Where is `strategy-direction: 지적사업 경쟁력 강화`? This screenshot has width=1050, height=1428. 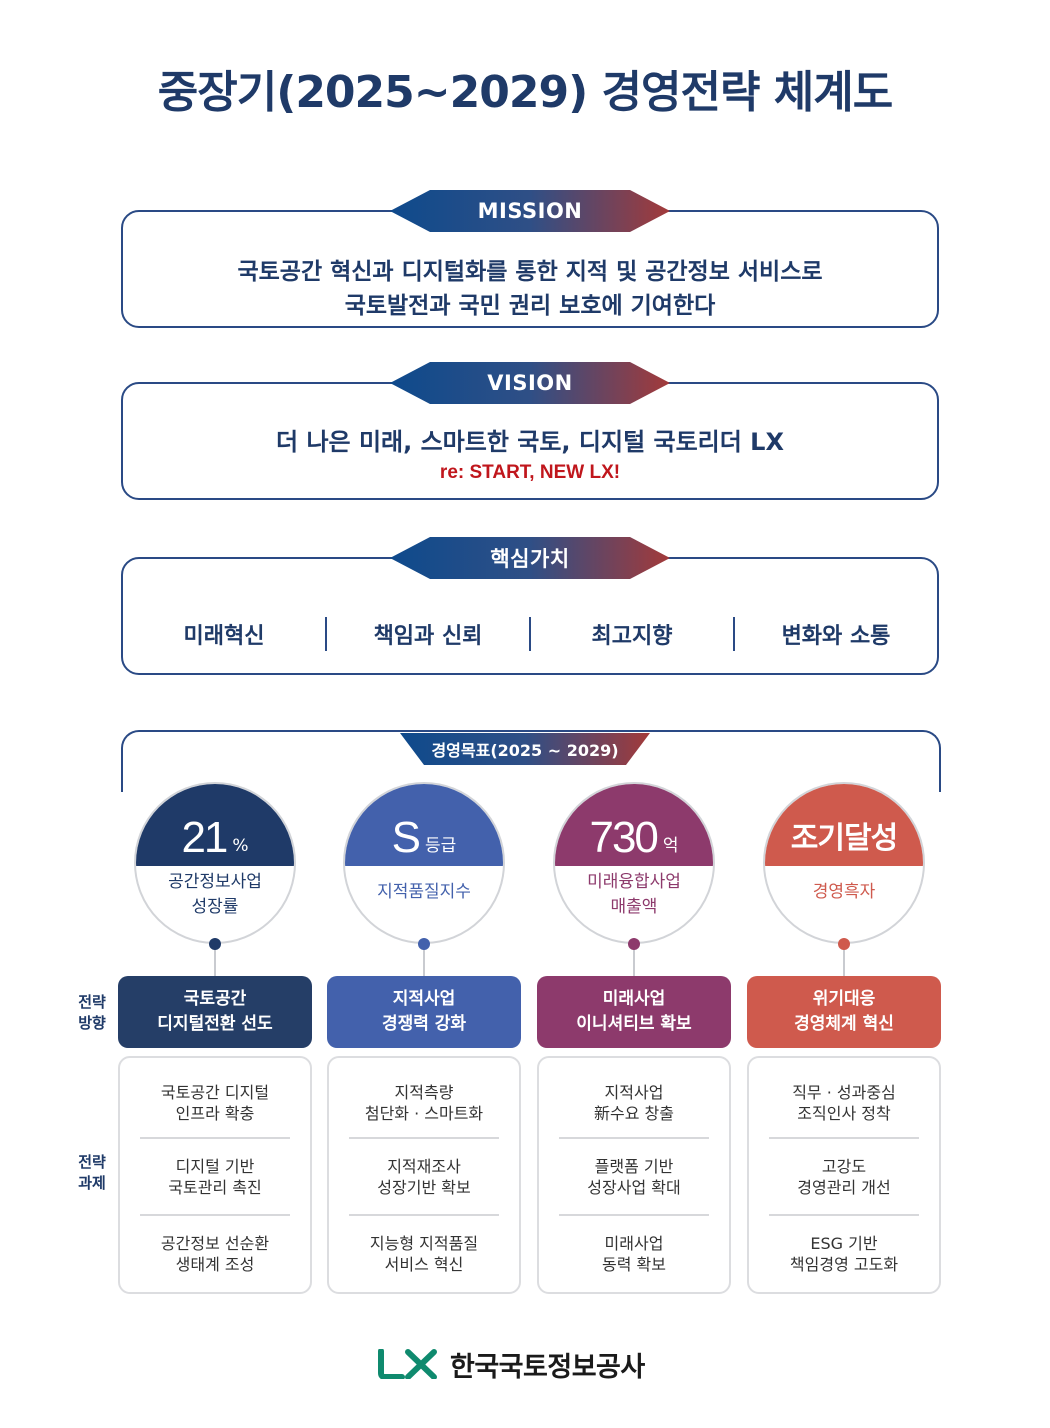
strategy-direction: 지적사업 경쟁력 강화 is located at coordinates (424, 1012).